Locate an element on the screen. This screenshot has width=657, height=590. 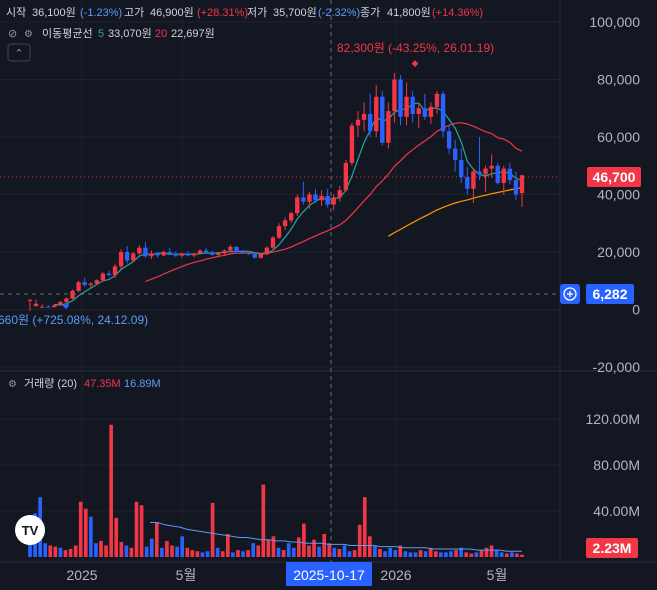
volume-ma-line is located at coordinates (336, 537).